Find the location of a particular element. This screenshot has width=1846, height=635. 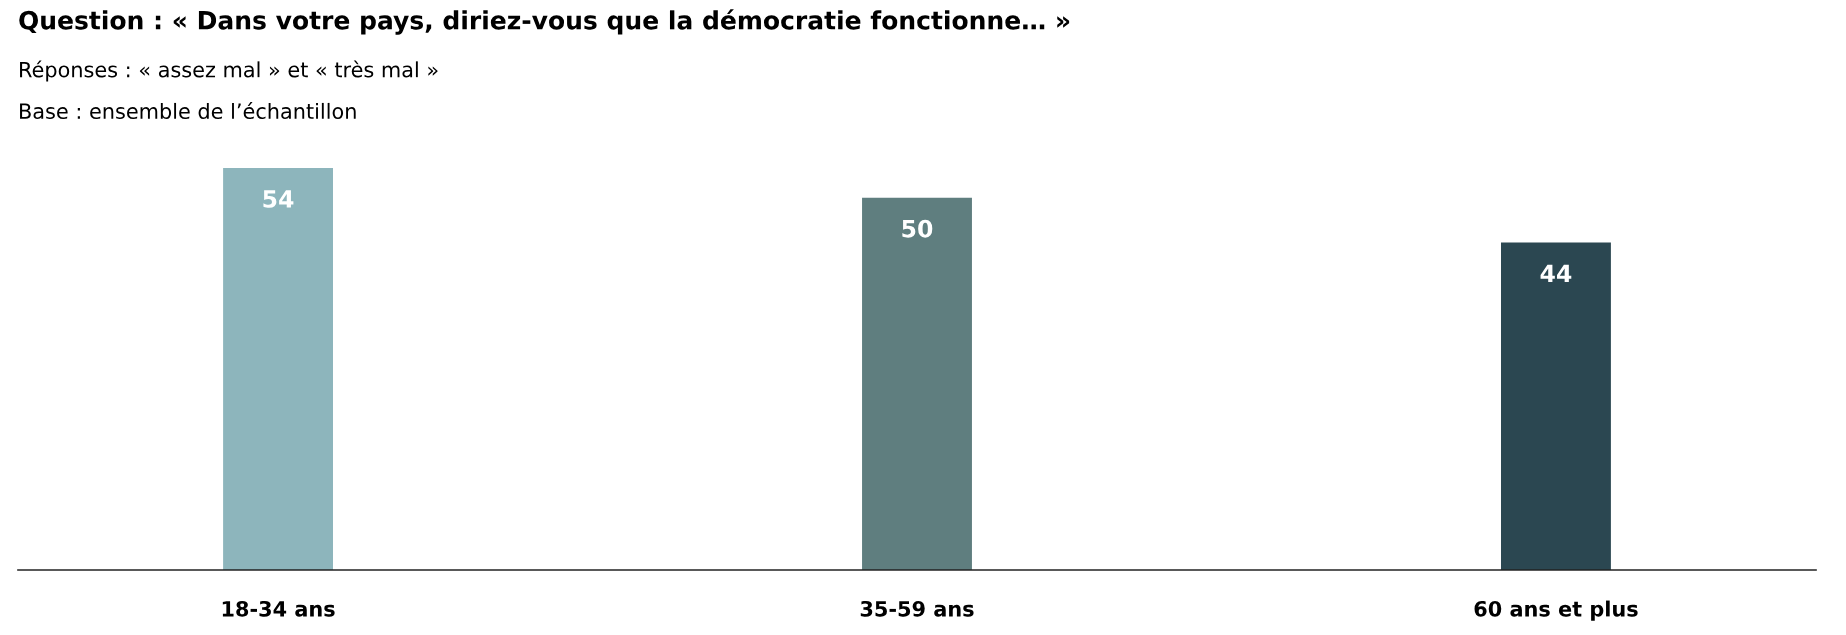

data-label: 54 is located at coordinates (278, 199).